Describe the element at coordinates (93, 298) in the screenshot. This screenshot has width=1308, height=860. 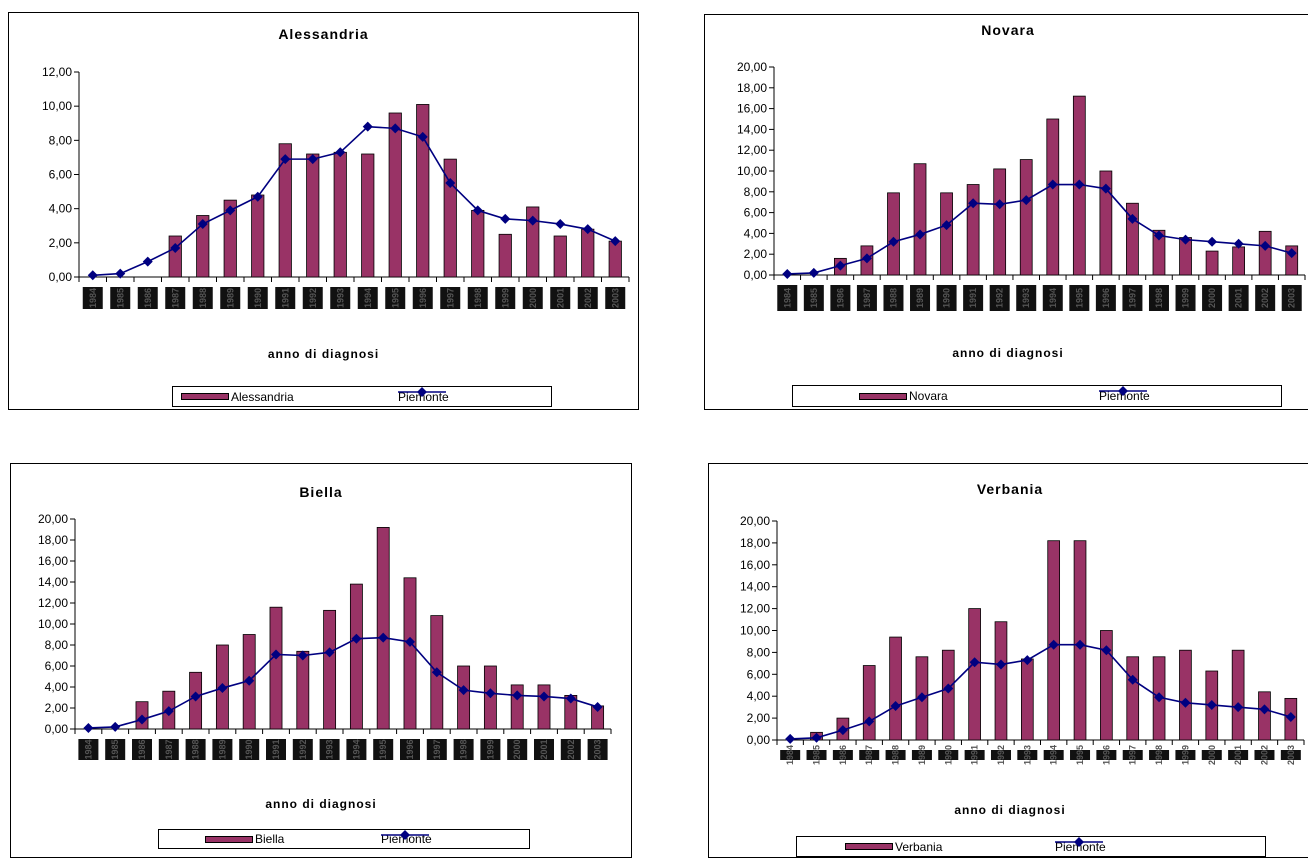
I see `x-tick-label: 1984` at that location.